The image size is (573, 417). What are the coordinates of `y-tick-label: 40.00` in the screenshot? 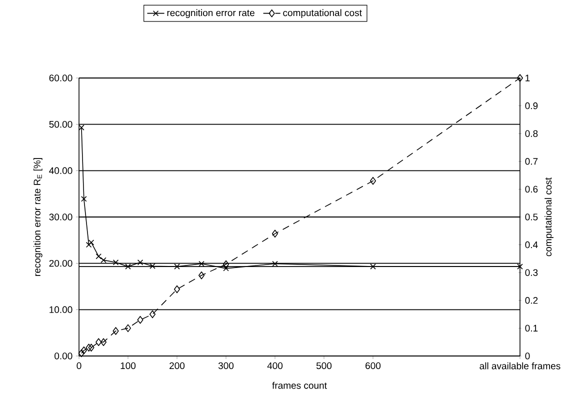 It's located at (60, 170).